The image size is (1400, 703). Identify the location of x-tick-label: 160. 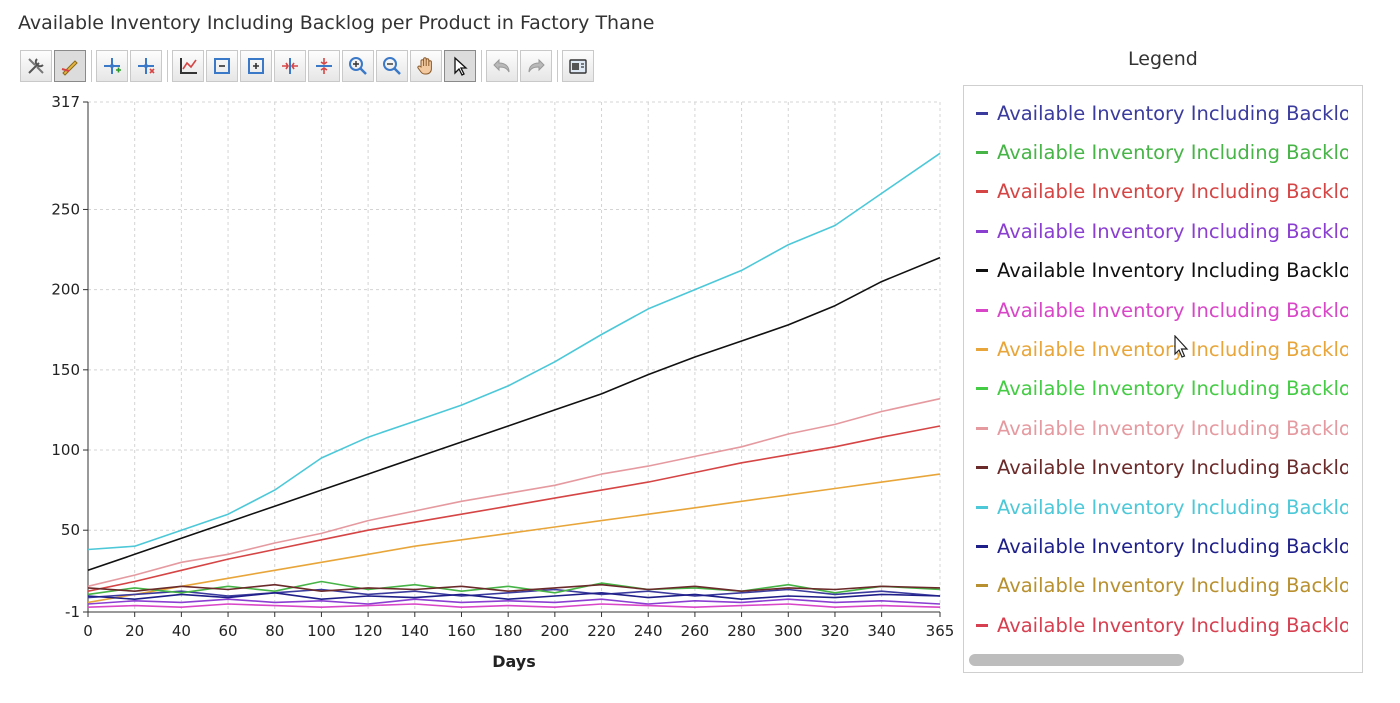
(461, 631).